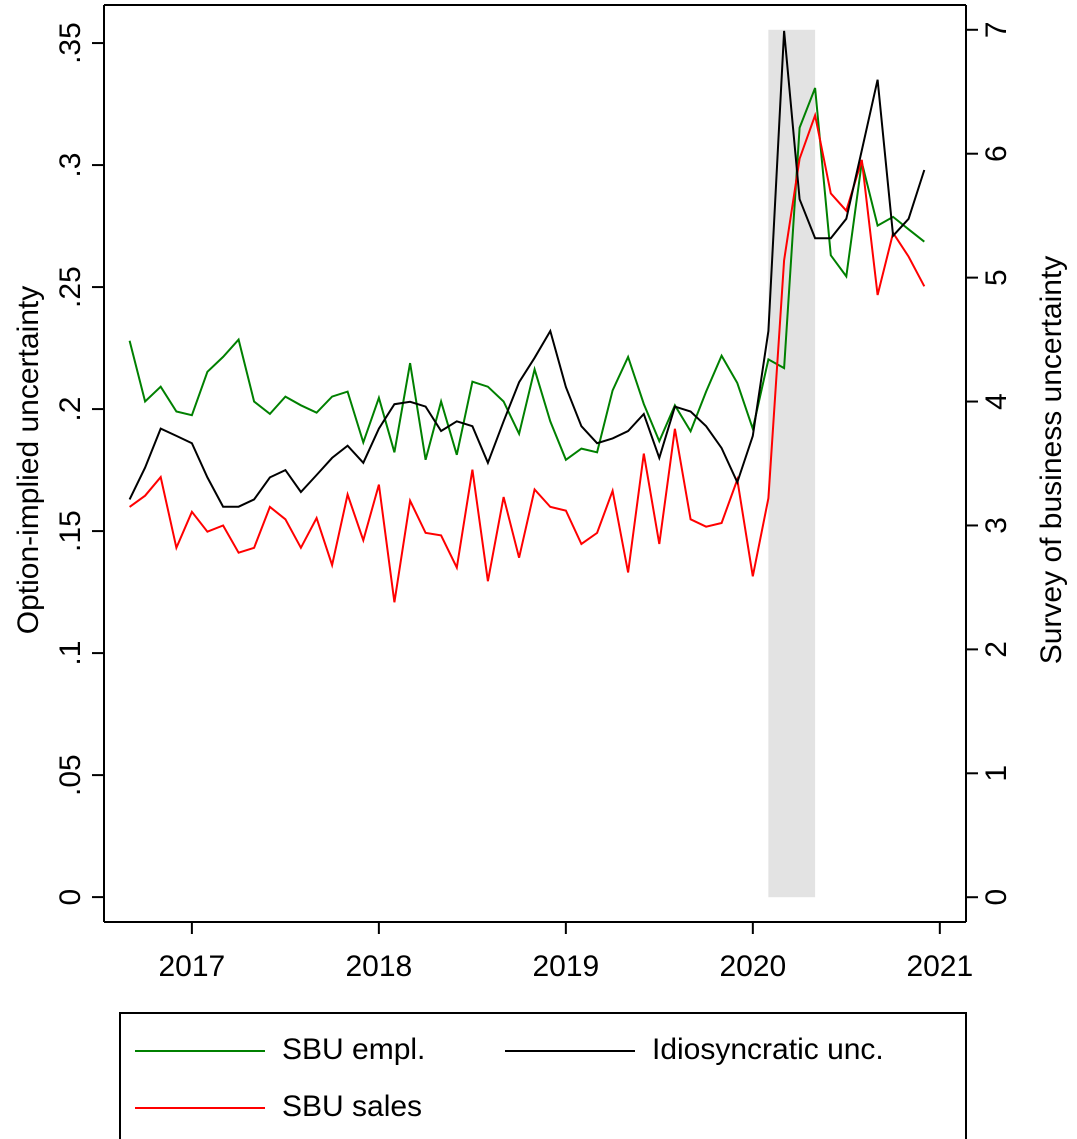 This screenshot has height=1139, width=1077. I want to click on y-tick-label: .1, so click(70, 653).